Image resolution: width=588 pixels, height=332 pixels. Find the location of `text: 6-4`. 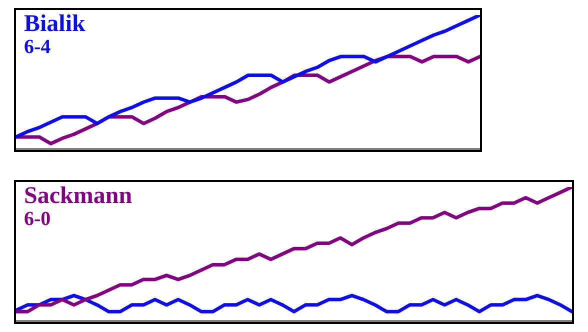

text: 6-4 is located at coordinates (38, 47).